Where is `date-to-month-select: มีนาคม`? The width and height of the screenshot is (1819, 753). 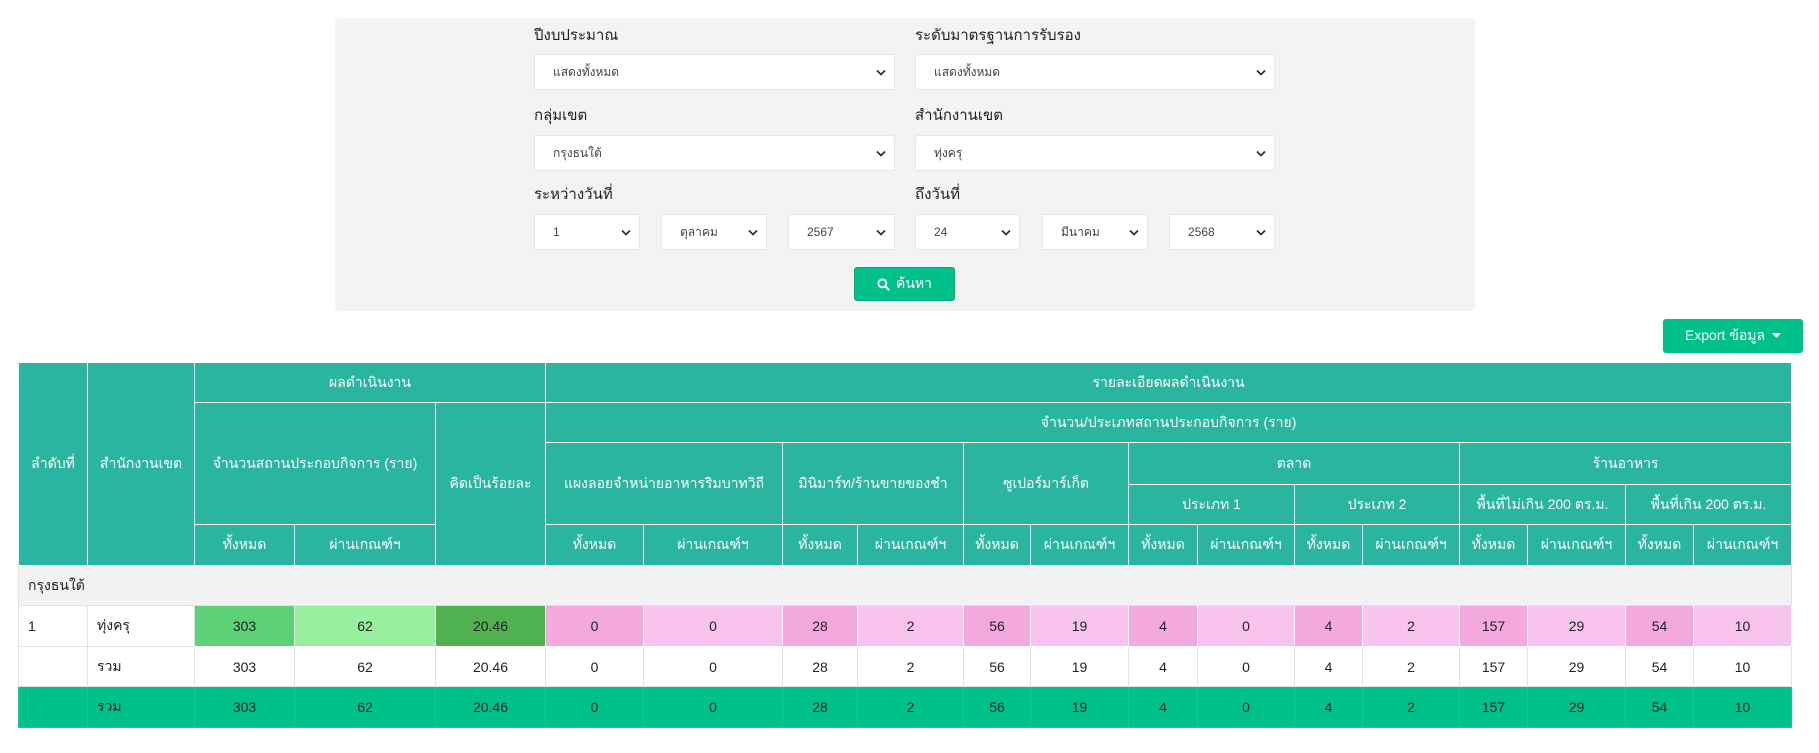 date-to-month-select: มีนาคม is located at coordinates (1095, 232).